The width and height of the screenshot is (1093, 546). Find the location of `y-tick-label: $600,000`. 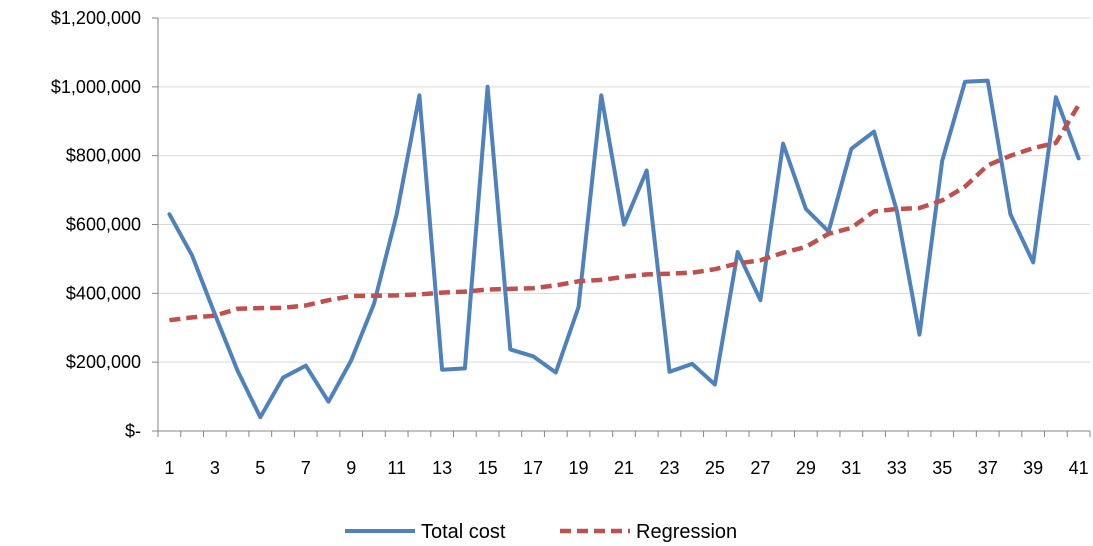

y-tick-label: $600,000 is located at coordinates (103, 225).